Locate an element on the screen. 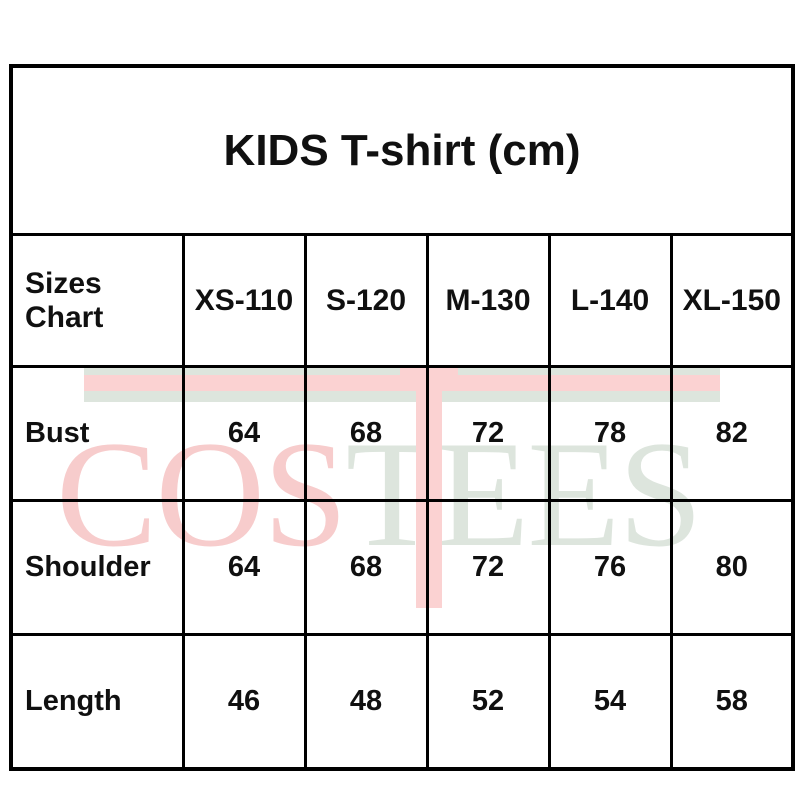 The image size is (800, 800). row-label-bust: Bust is located at coordinates (97, 433).